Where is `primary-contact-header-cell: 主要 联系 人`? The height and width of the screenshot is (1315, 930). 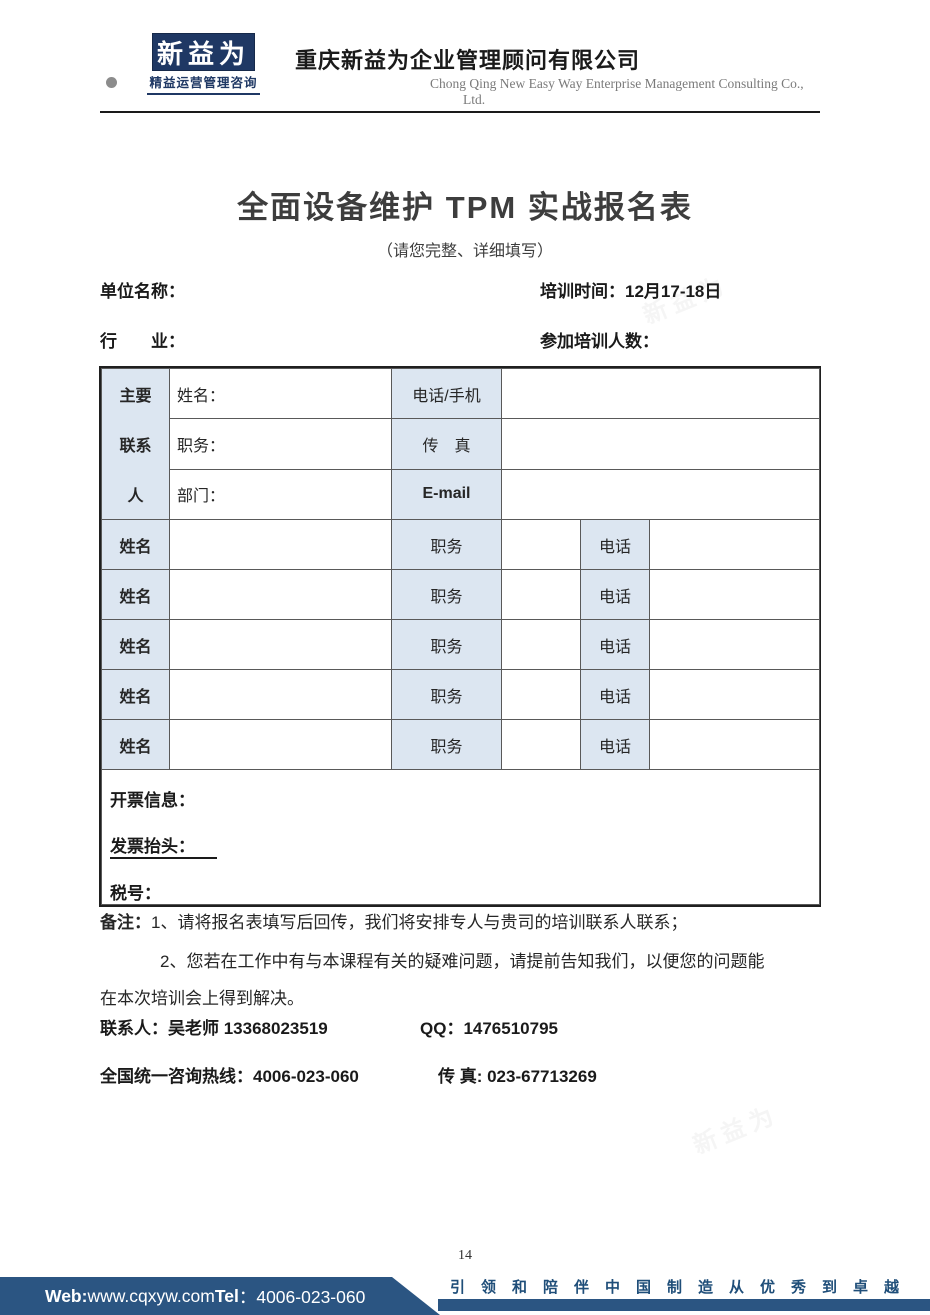
primary-contact-header-cell: 主要 联系 人 is located at coordinates (135, 444).